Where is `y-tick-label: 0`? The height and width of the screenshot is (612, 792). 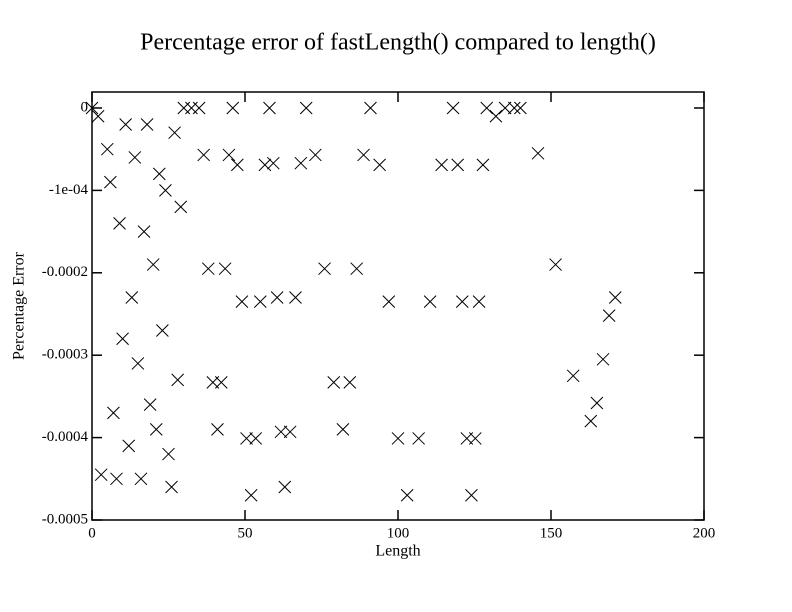 y-tick-label: 0 is located at coordinates (85, 107).